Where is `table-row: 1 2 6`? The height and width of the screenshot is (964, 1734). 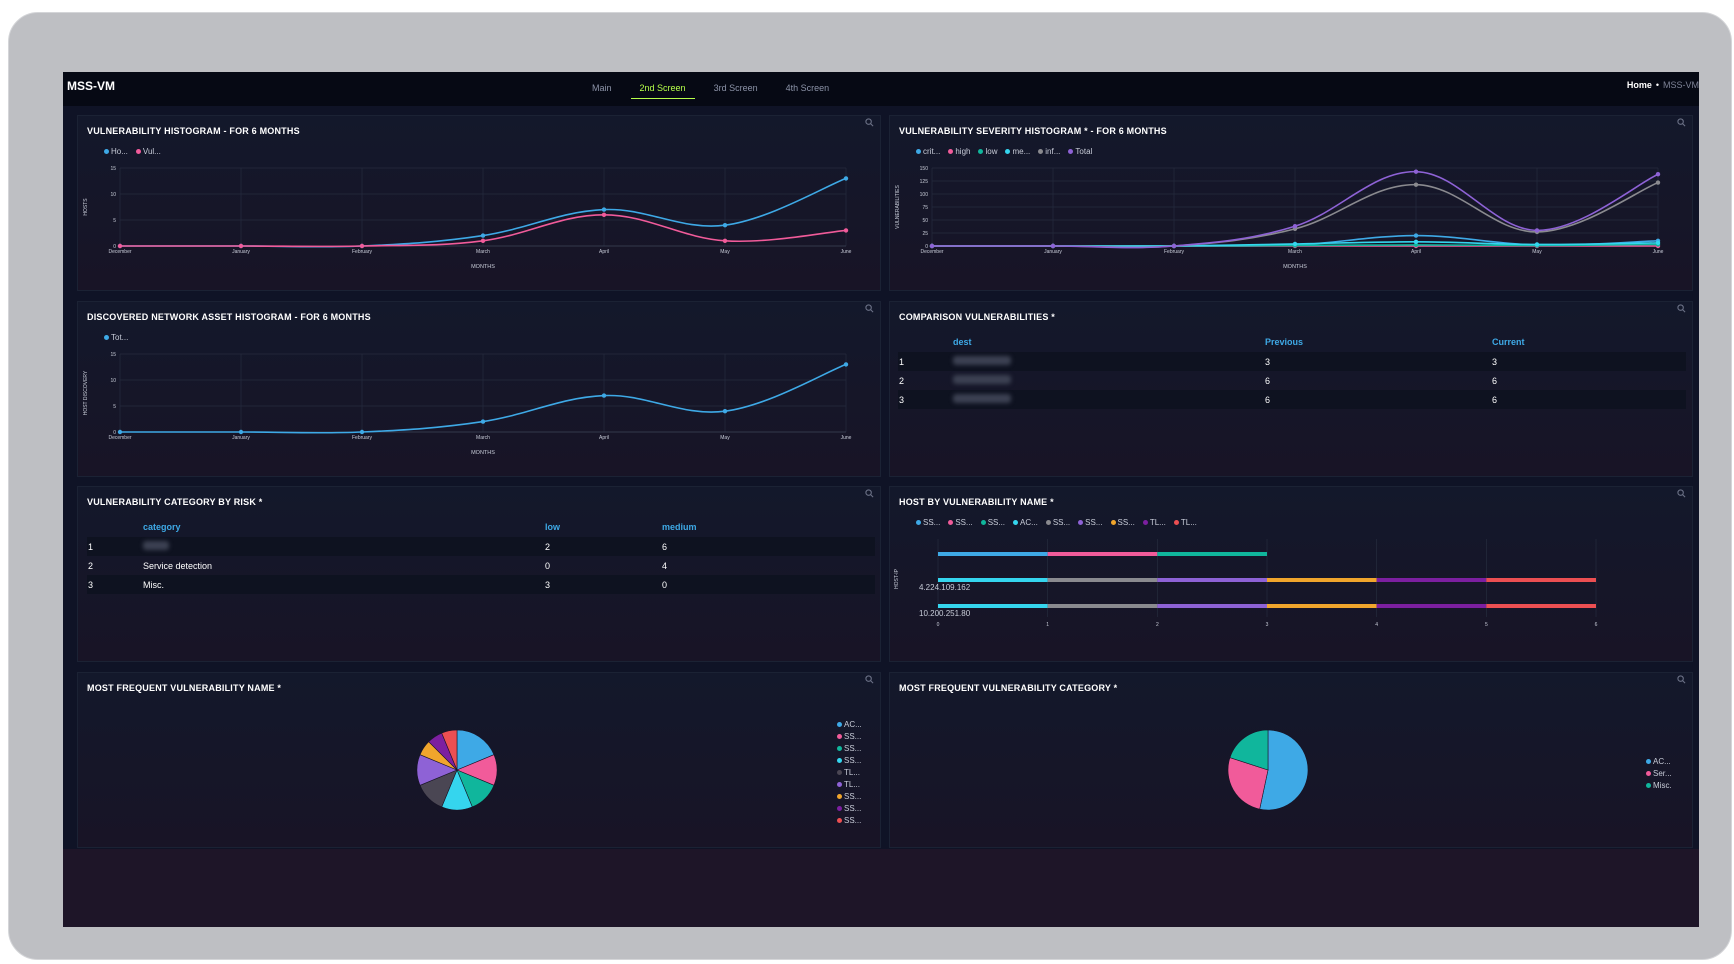
table-row: 1 2 6 is located at coordinates (481, 546).